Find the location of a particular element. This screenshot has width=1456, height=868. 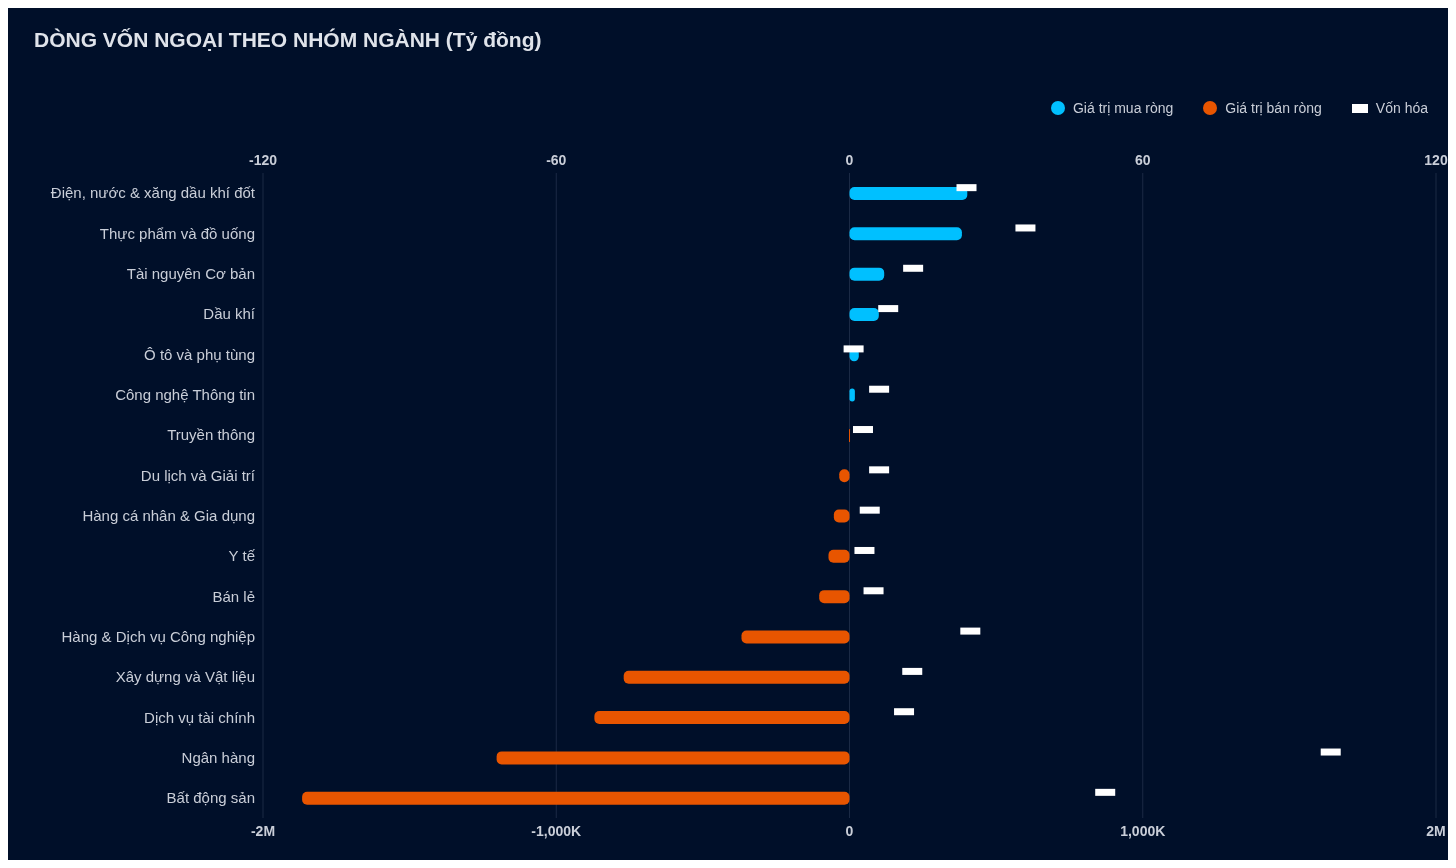

y-tick-label: Ngân hàng is located at coordinates (218, 757).